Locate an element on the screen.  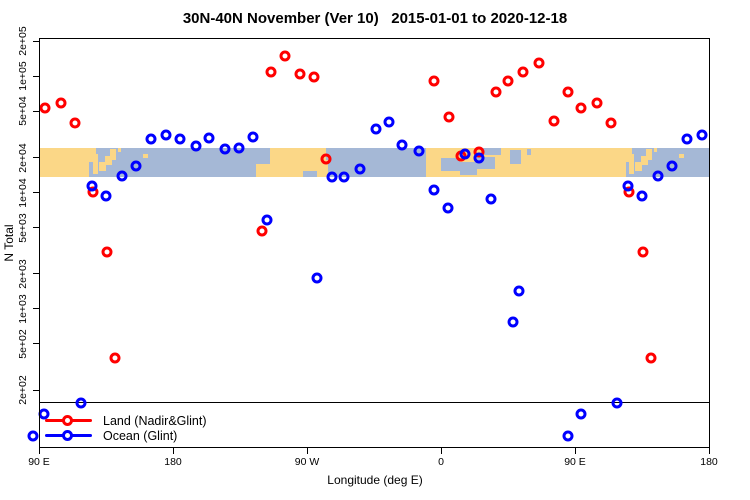
x-tick-label: 180 is located at coordinates (173, 462).